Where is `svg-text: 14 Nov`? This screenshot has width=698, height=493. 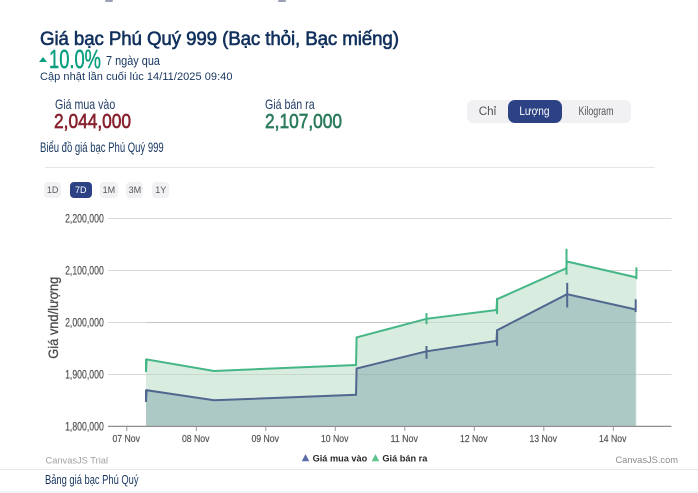
svg-text: 14 Nov is located at coordinates (613, 439).